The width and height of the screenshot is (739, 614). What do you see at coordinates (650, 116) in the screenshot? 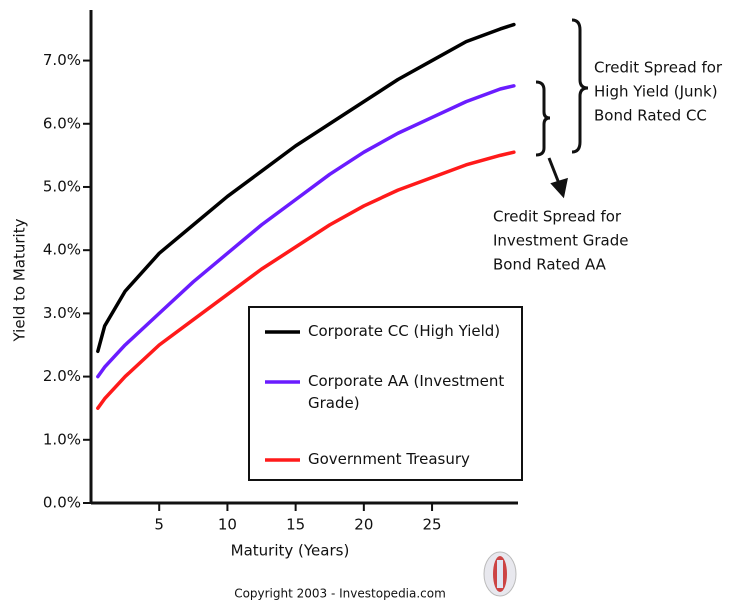
I see `annotation: Bond Rated CC` at bounding box center [650, 116].